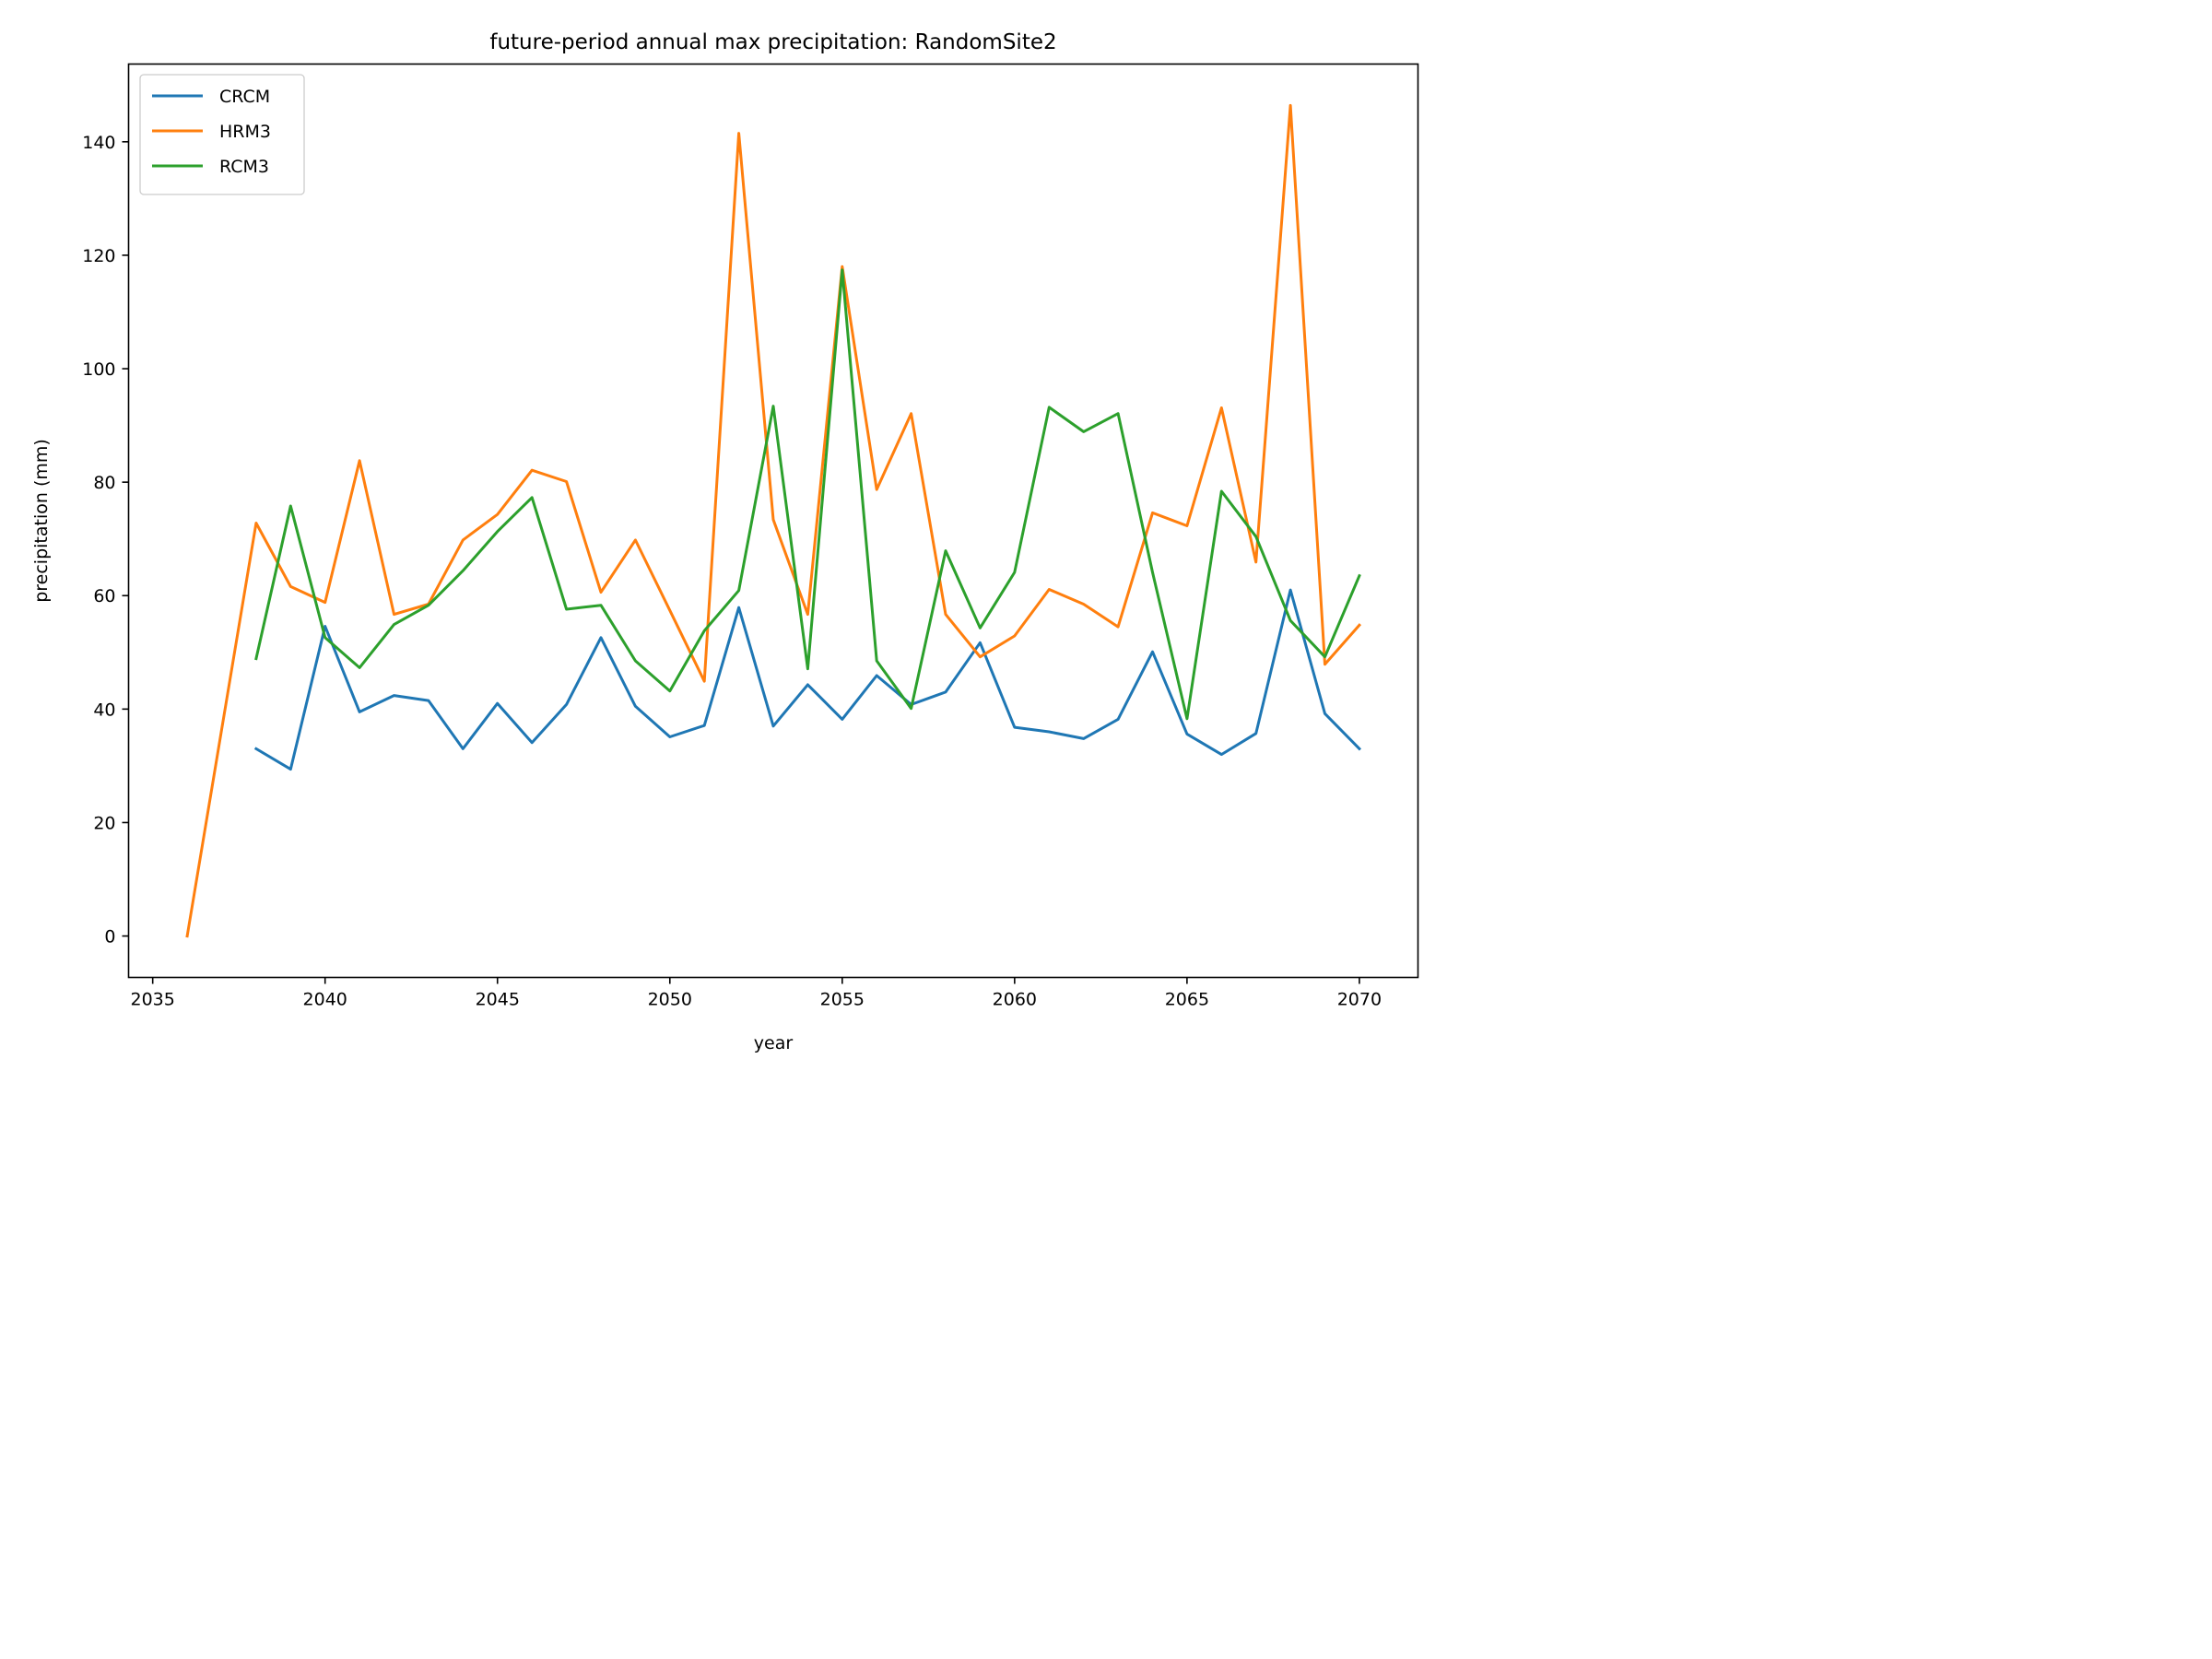 This screenshot has height=1659, width=2212. I want to click on legend-label-crcm: CRCM, so click(244, 97).